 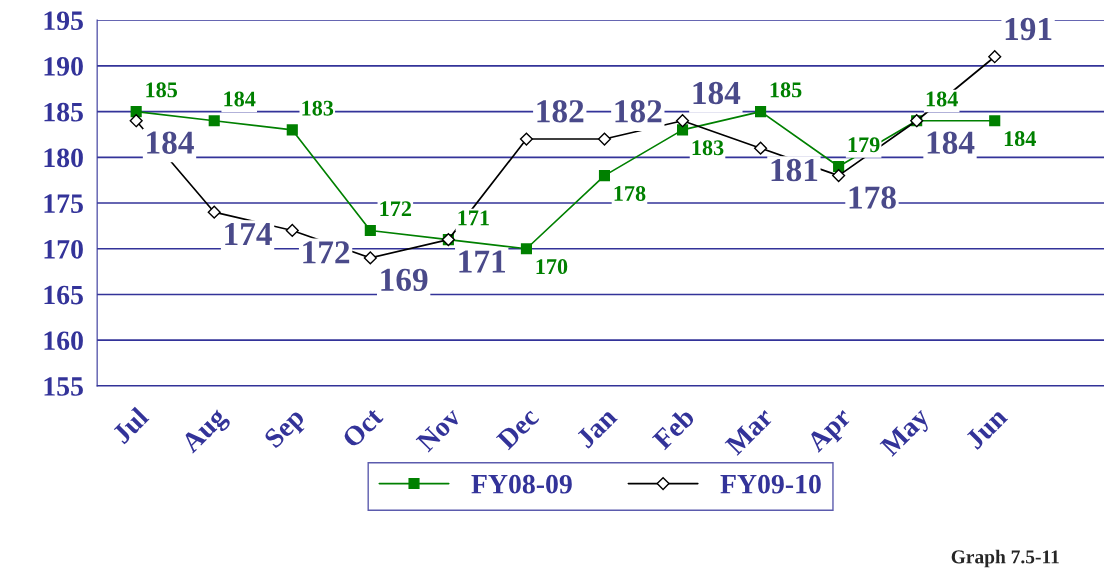 What do you see at coordinates (597, 427) in the screenshot?
I see `x-tick-label: Jan` at bounding box center [597, 427].